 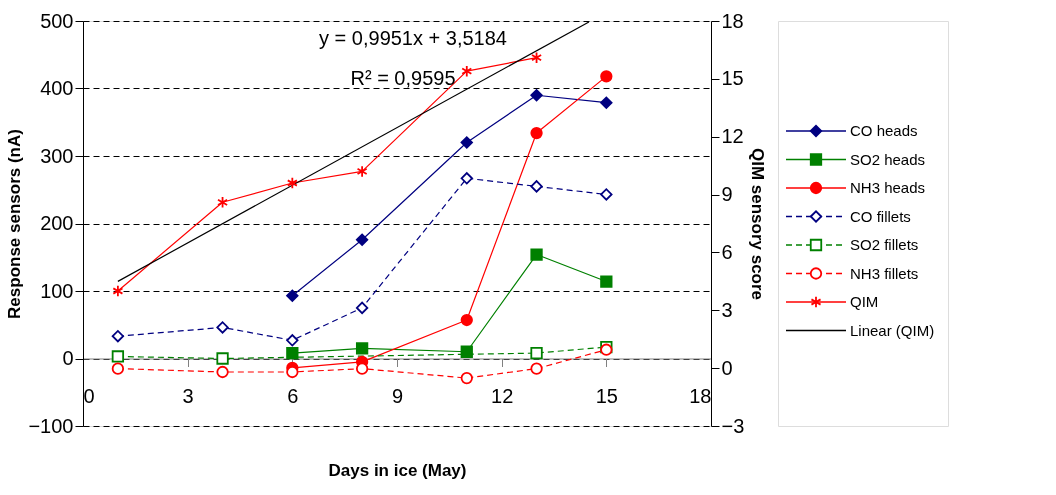 I want to click on y2-axis-title: QIM sensory score, so click(x=758, y=224).